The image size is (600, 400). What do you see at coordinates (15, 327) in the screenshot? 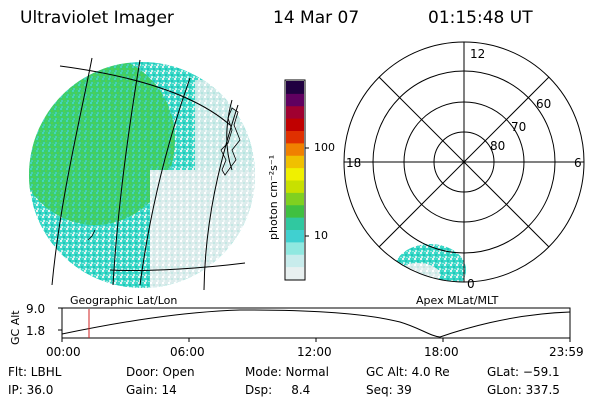
I see `alt-ylabel: GC Alt` at bounding box center [15, 327].